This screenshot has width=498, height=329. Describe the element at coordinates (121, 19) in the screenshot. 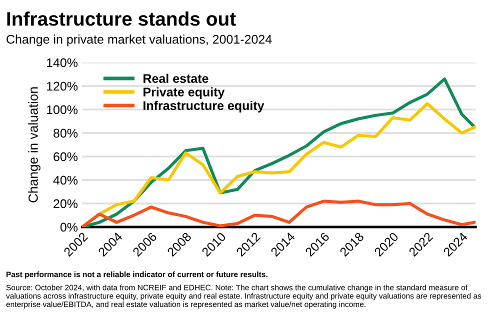

I see `chart-title: Infrastructure stands out` at that location.